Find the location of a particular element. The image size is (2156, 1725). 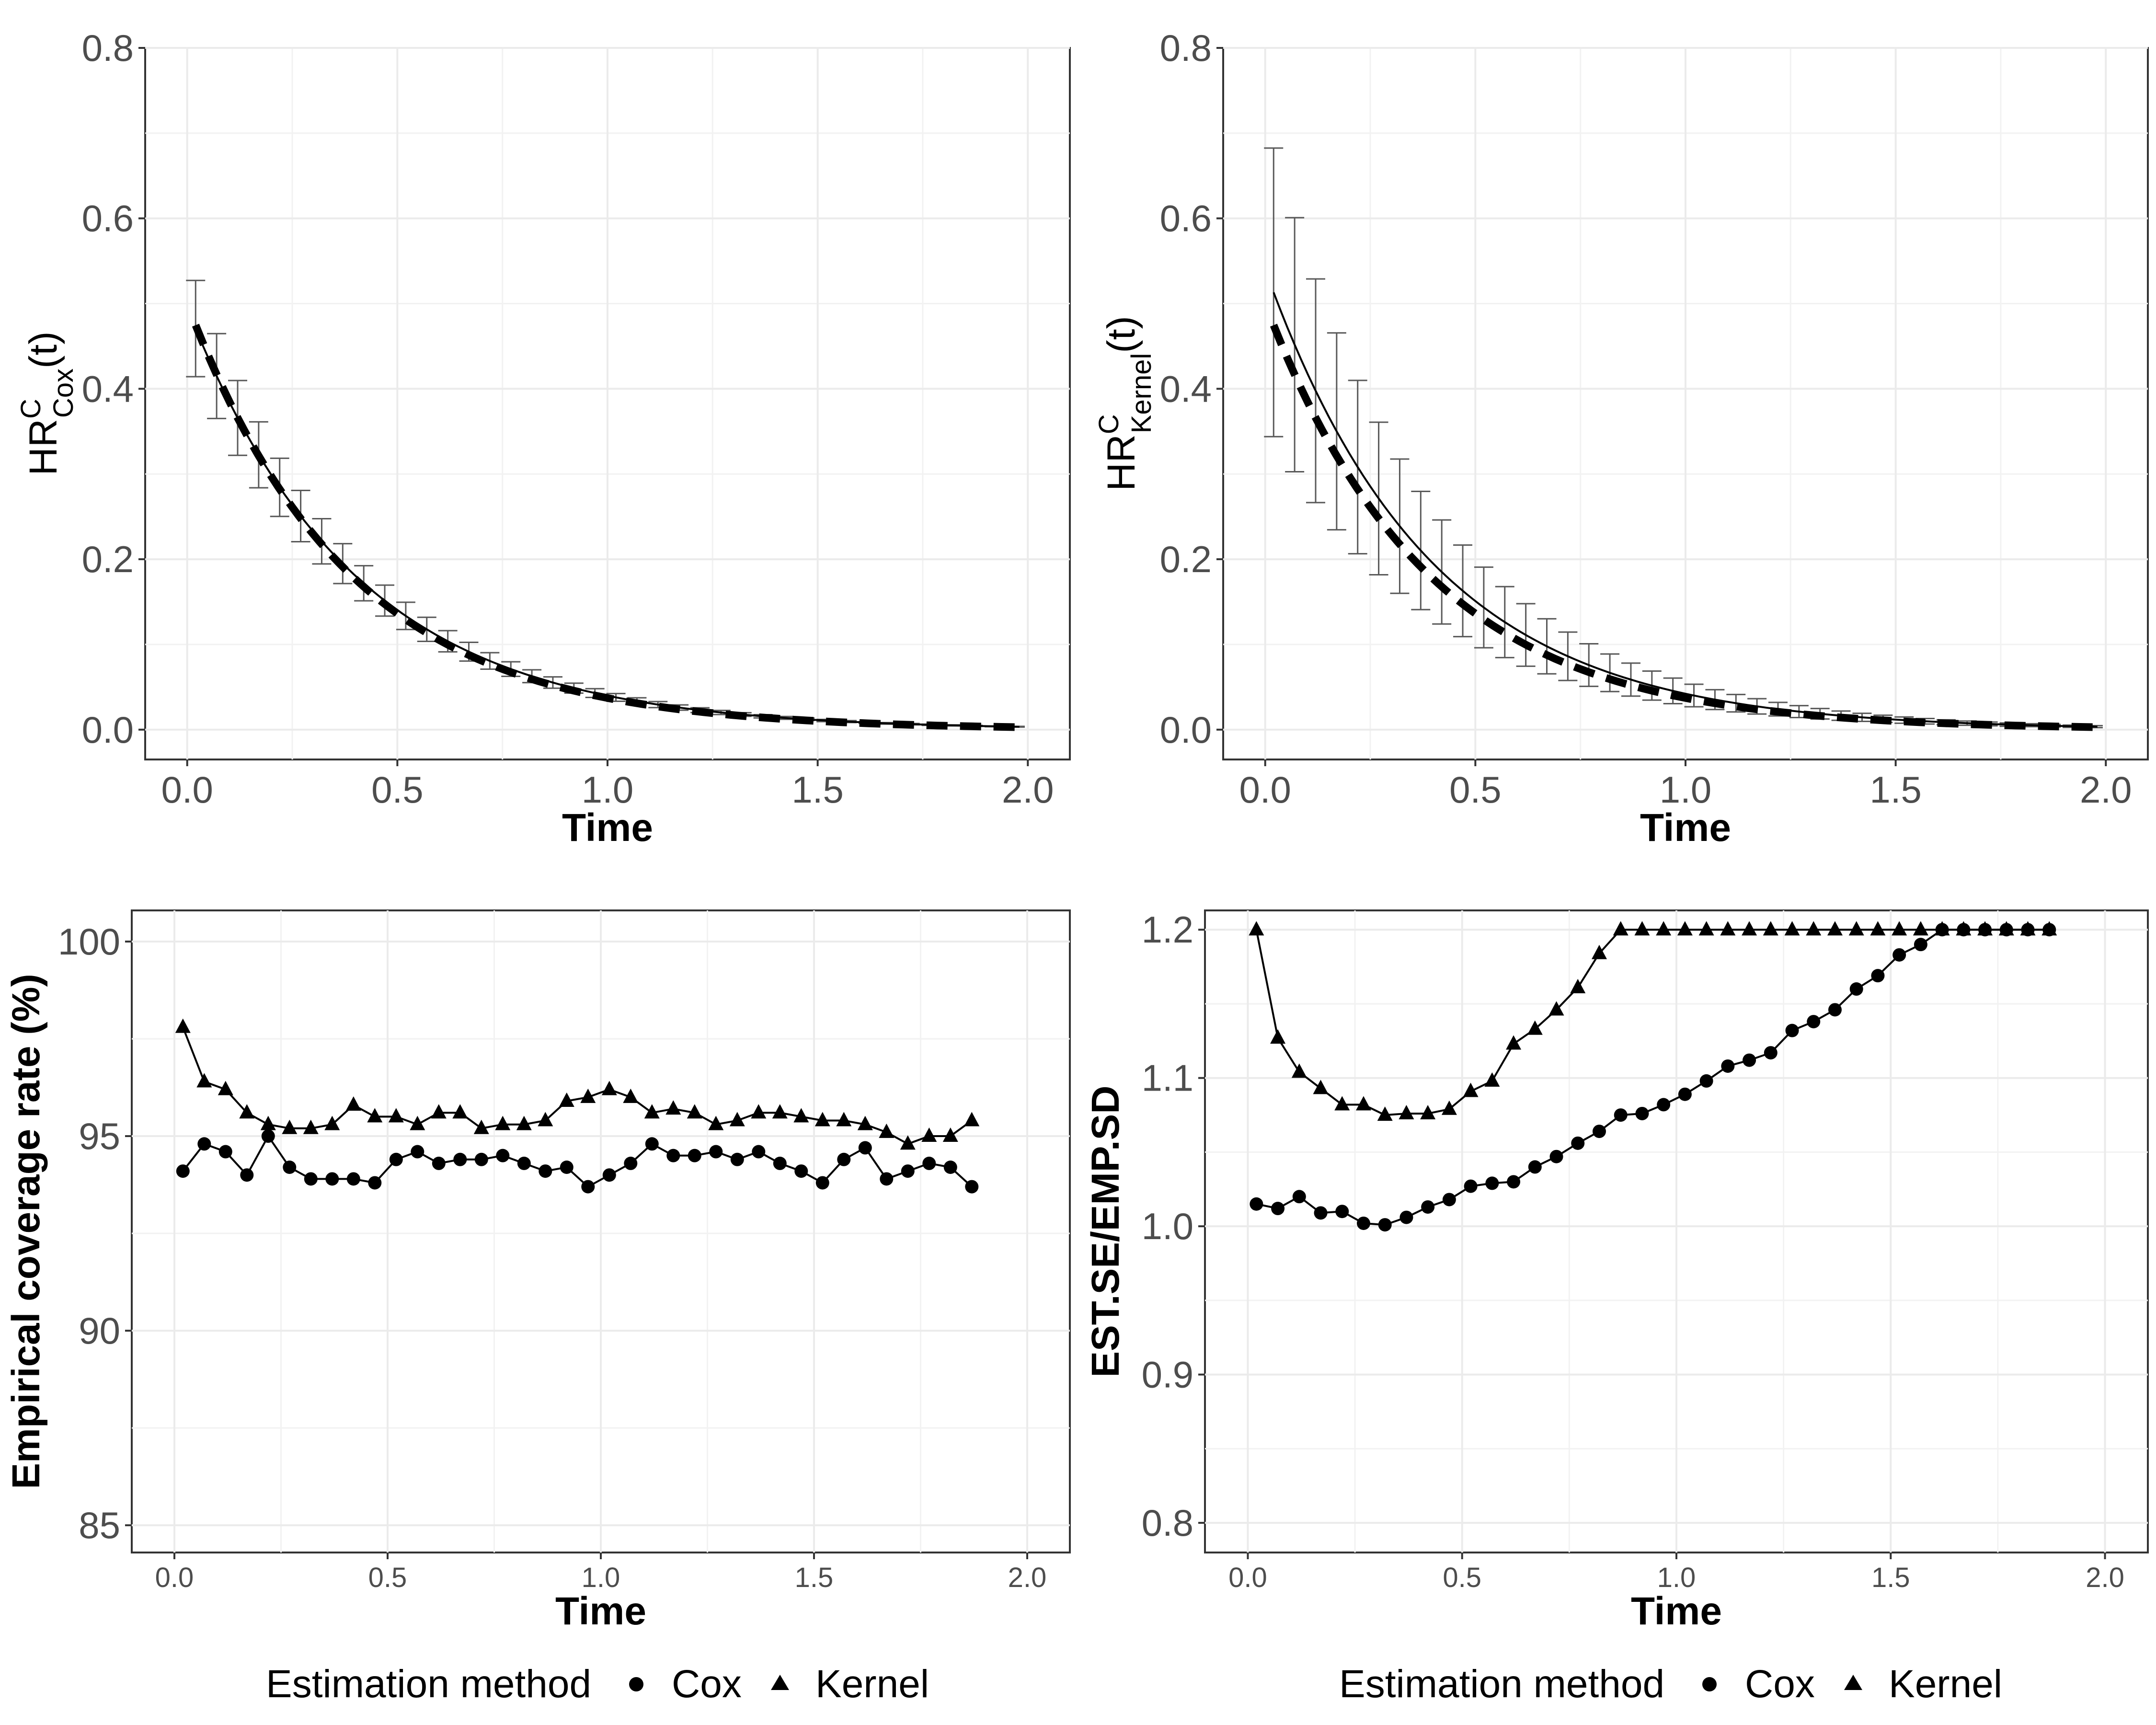

y-tick-label: 1.0 is located at coordinates (1167, 1226).